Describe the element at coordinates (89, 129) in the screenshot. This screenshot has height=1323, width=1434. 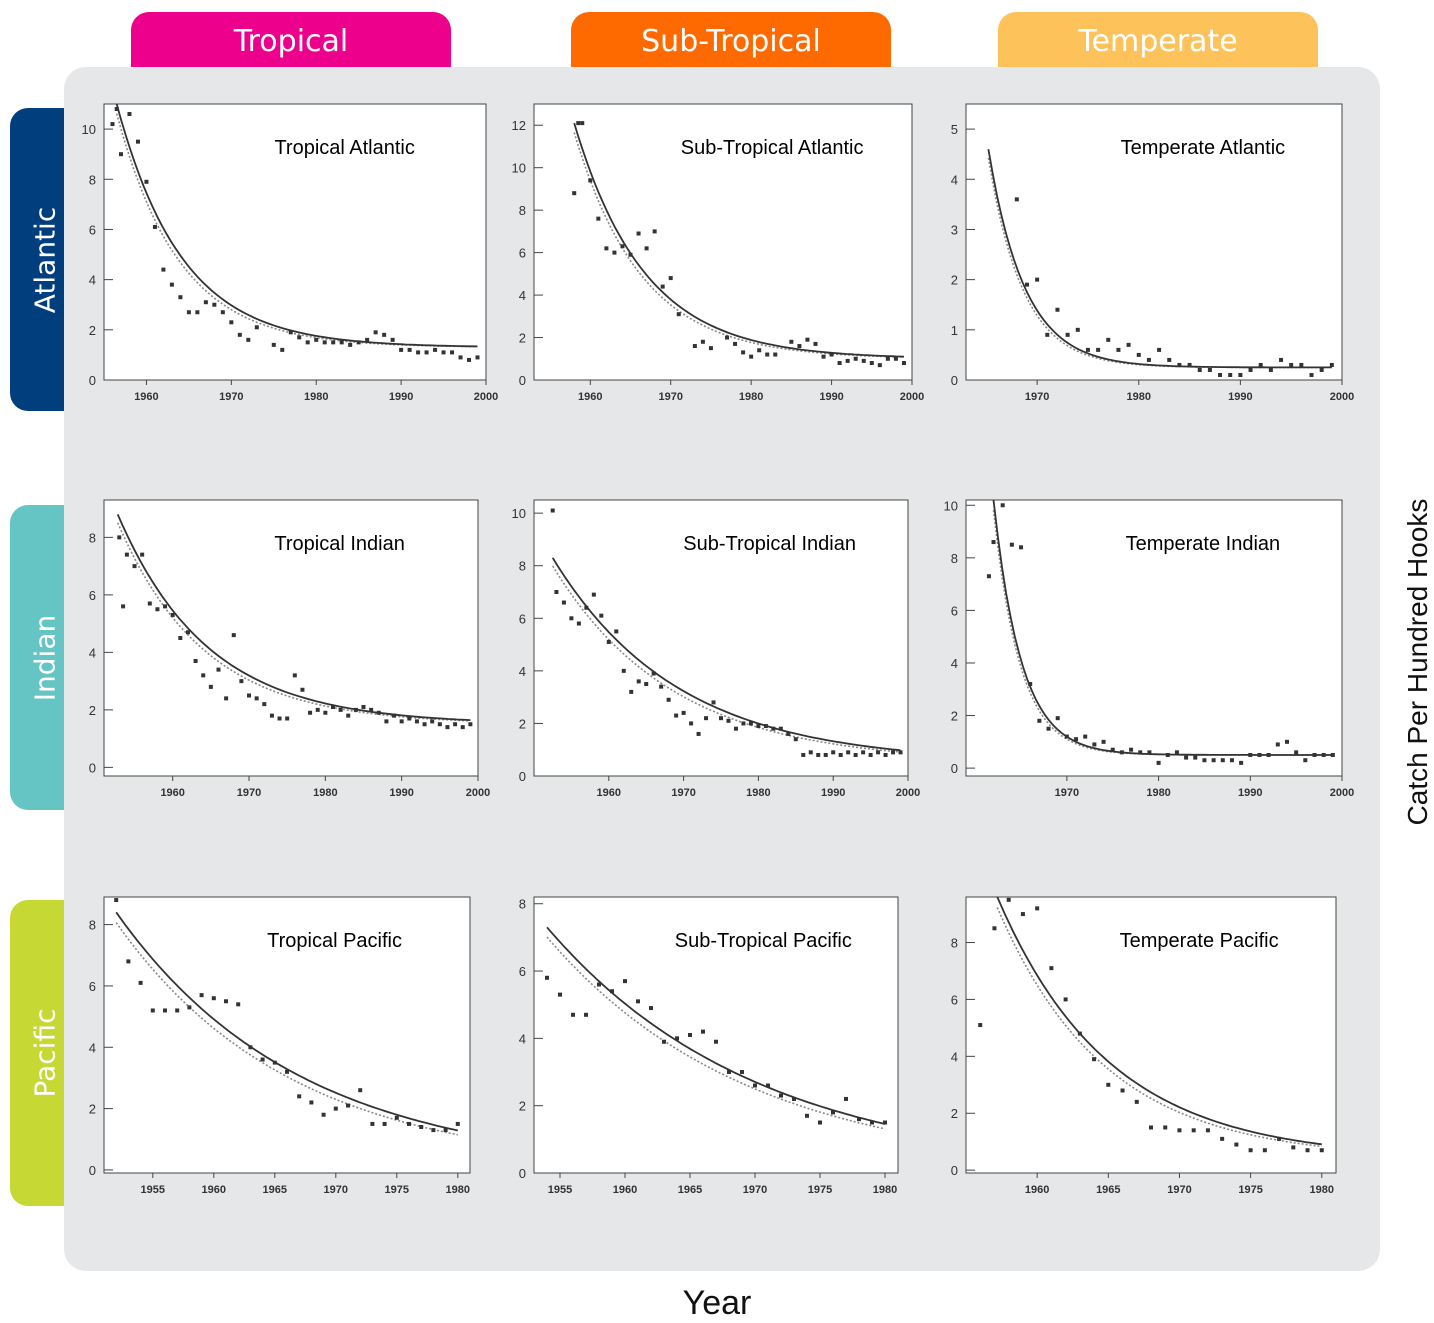
I see `y-tick-label: 10` at that location.